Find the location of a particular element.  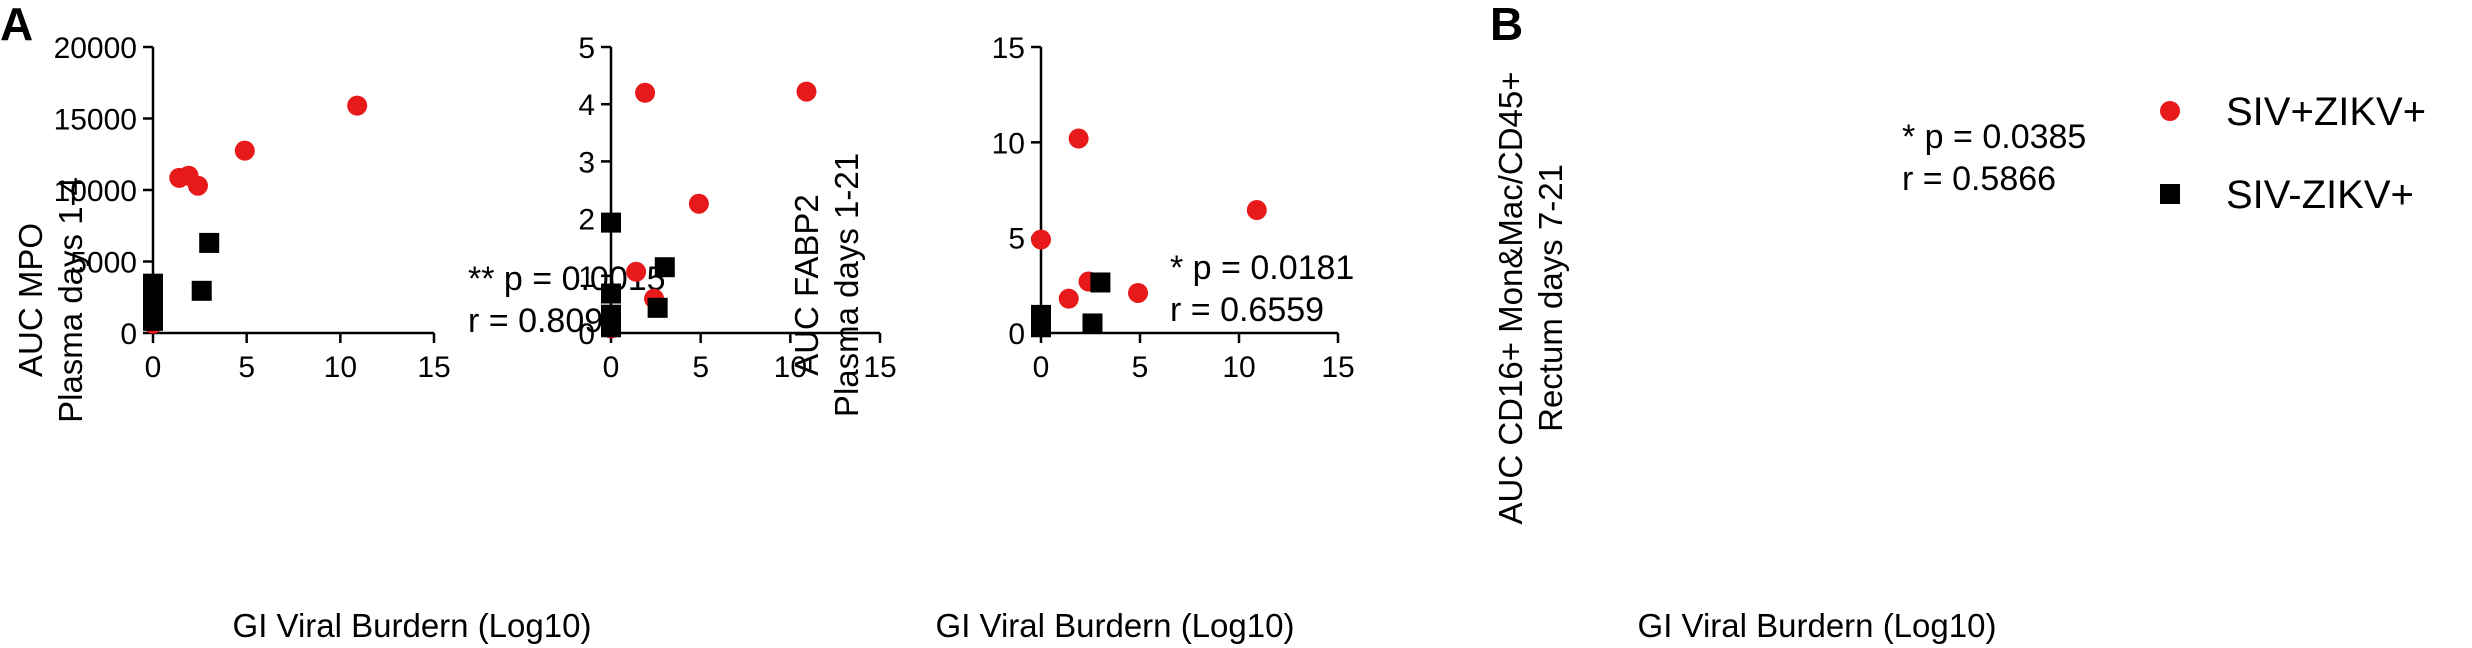

legend-marker-siv-pos is located at coordinates (2170, 111).